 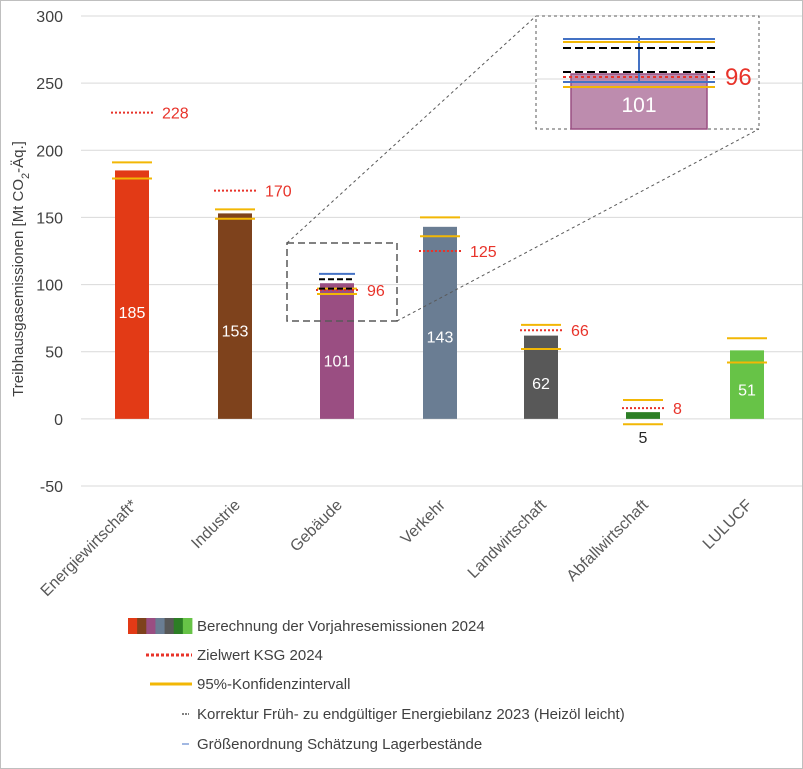 I want to click on target-label-1: 170, so click(x=278, y=192).